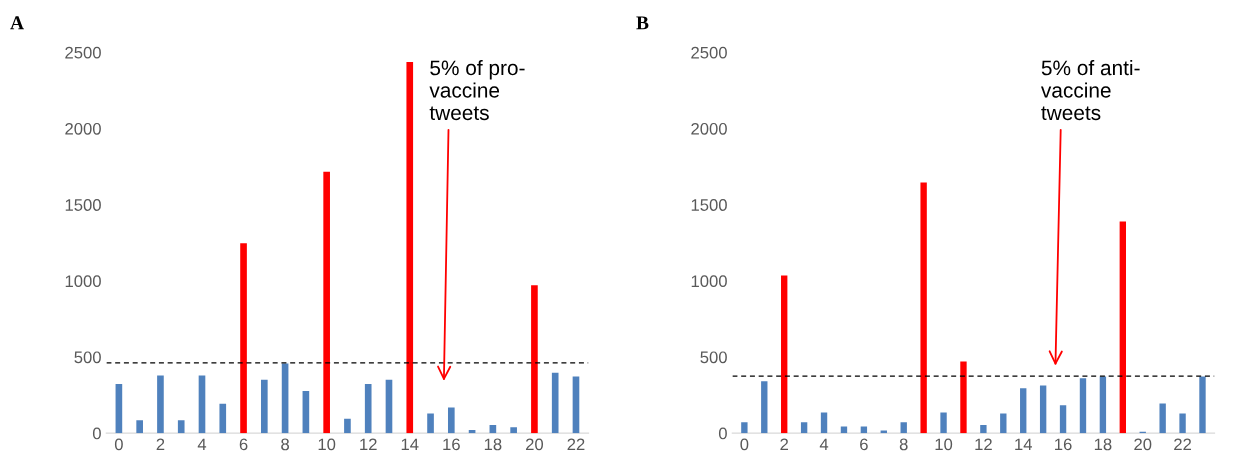 Image resolution: width=1252 pixels, height=476 pixels. I want to click on annotation: 5% of pro- vaccine tweets, so click(477, 90).